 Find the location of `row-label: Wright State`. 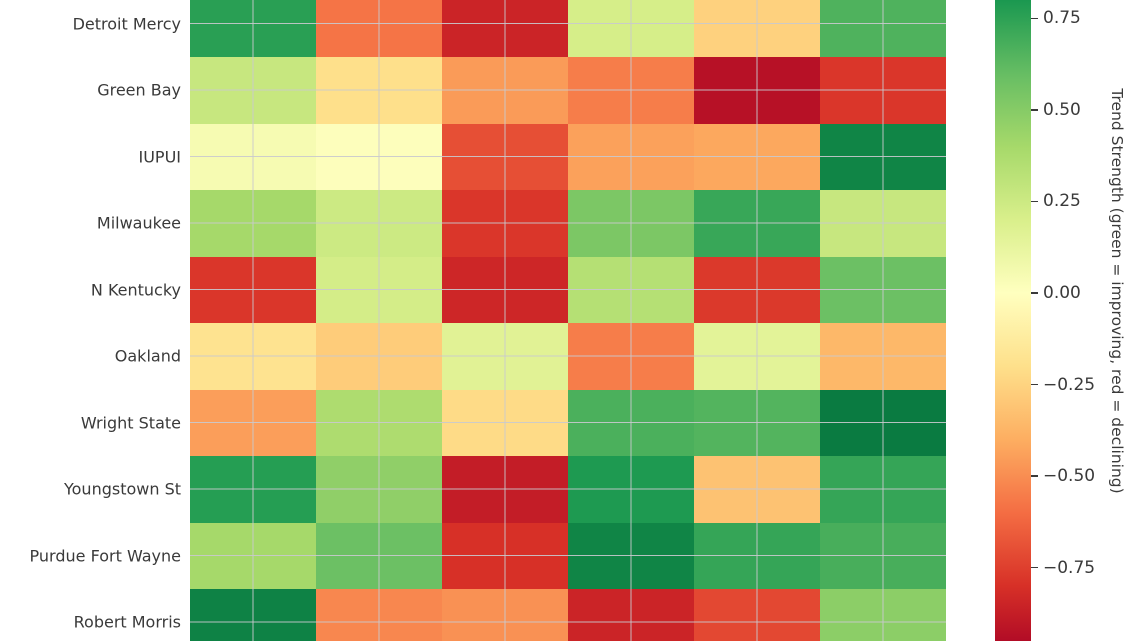

row-label: Wright State is located at coordinates (130, 422).